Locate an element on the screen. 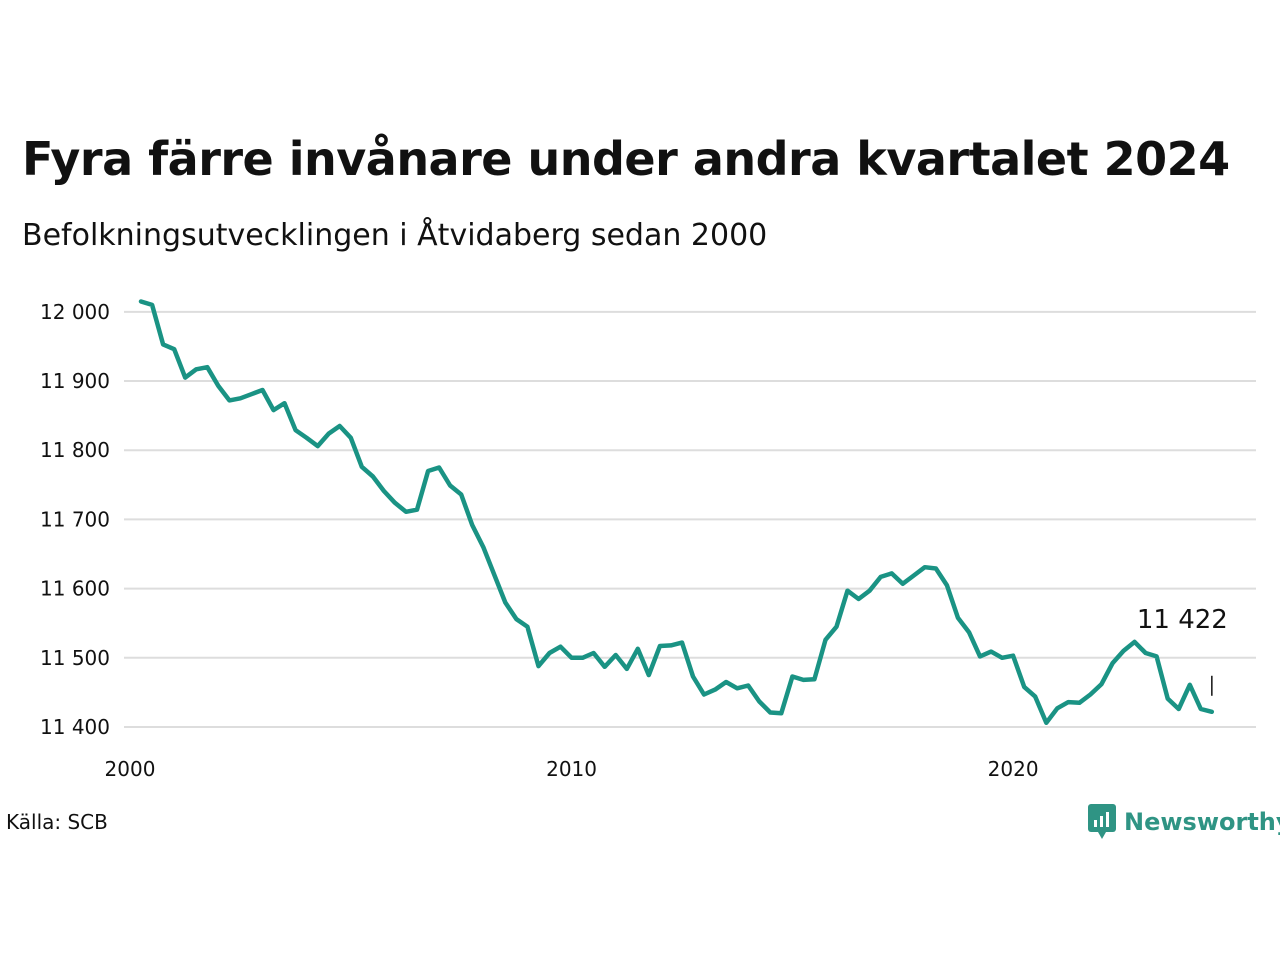 The image size is (1280, 960). newsworthy-logo-icon is located at coordinates (1102, 821).